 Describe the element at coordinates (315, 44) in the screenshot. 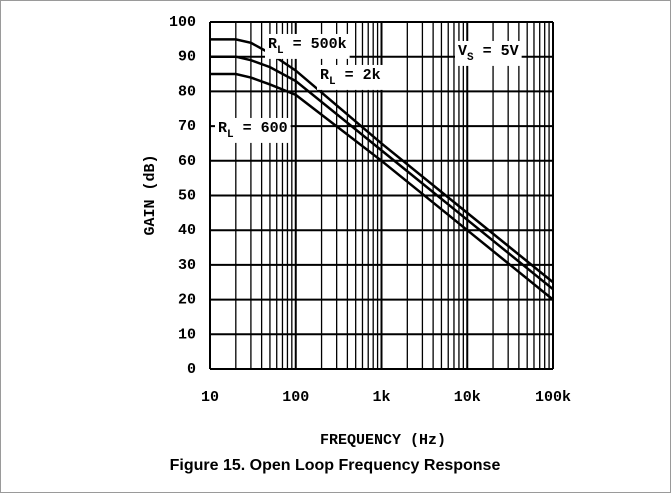

I see `annotation-rest: = 500k` at that location.